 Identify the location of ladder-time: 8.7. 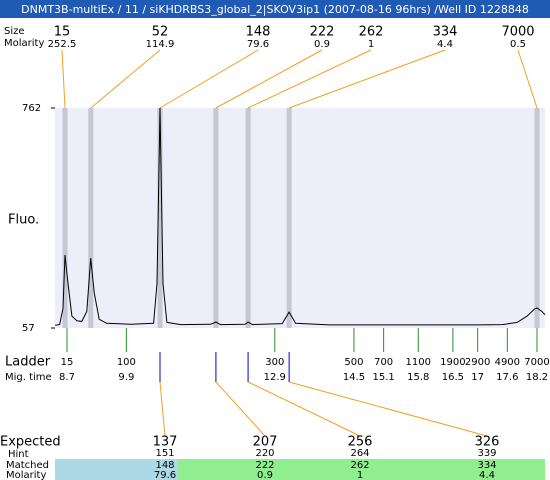
(67, 377).